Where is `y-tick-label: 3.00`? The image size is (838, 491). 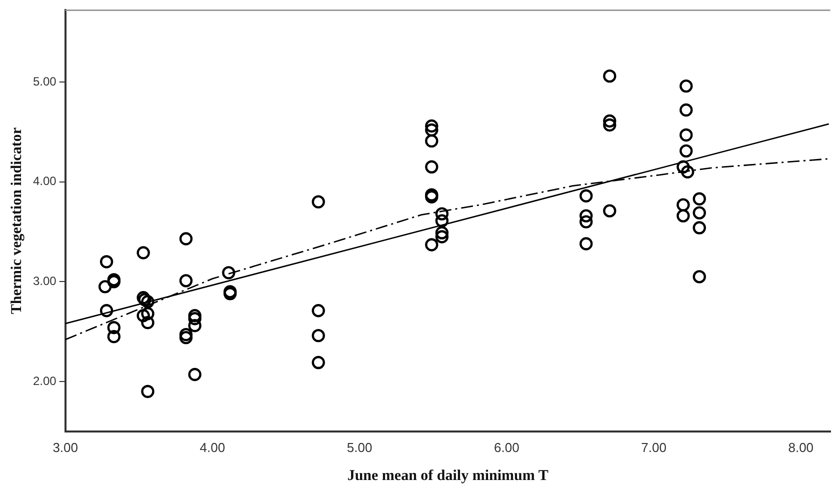 y-tick-label: 3.00 is located at coordinates (44, 281).